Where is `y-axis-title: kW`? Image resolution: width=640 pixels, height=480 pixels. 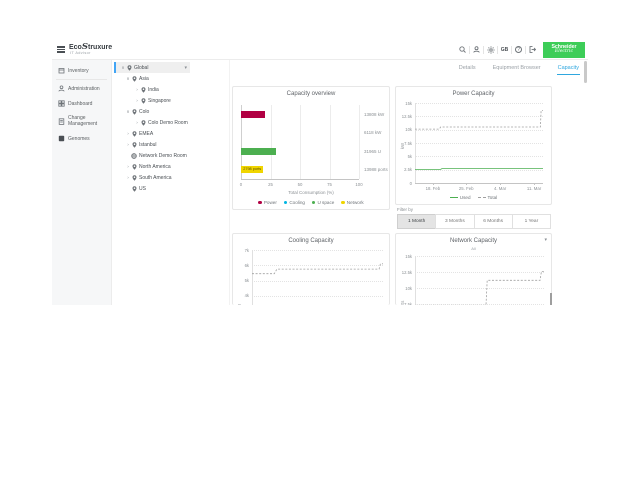 y-axis-title: kW is located at coordinates (239, 304).